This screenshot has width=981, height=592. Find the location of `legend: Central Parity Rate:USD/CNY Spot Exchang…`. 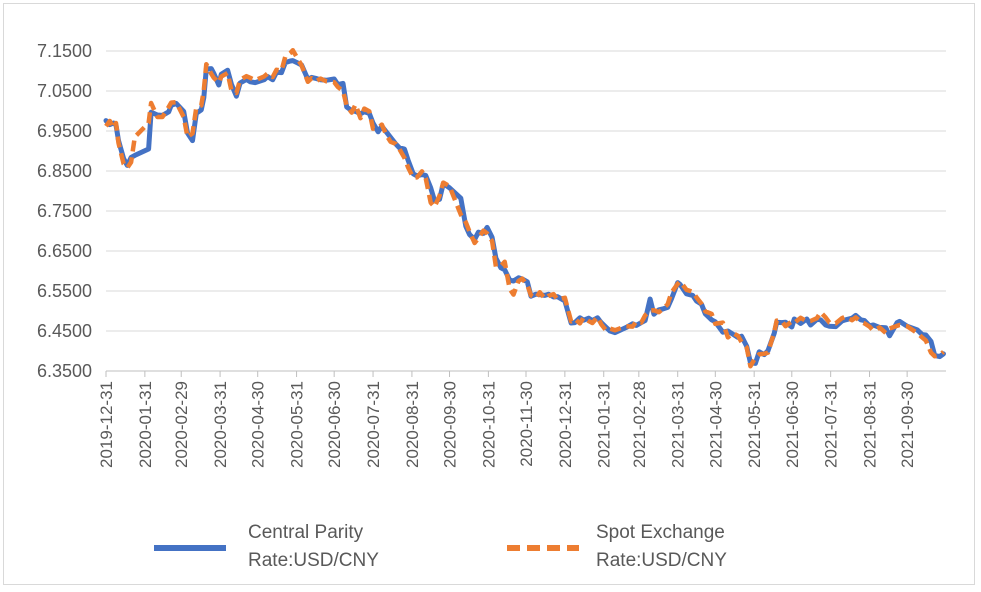

legend: Central Parity Rate:USD/CNY Spot Exchang… is located at coordinates (440, 546).